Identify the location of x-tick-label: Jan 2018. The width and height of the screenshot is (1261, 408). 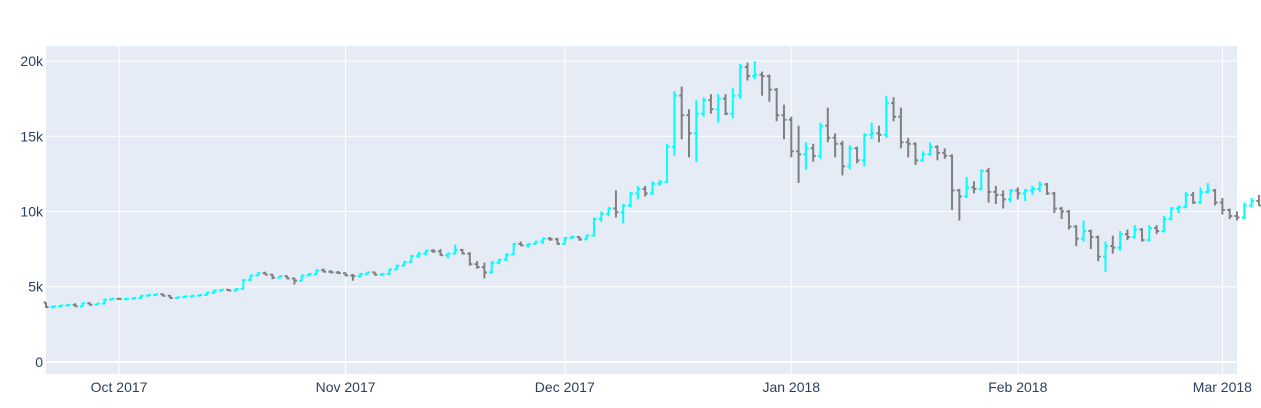
(791, 387).